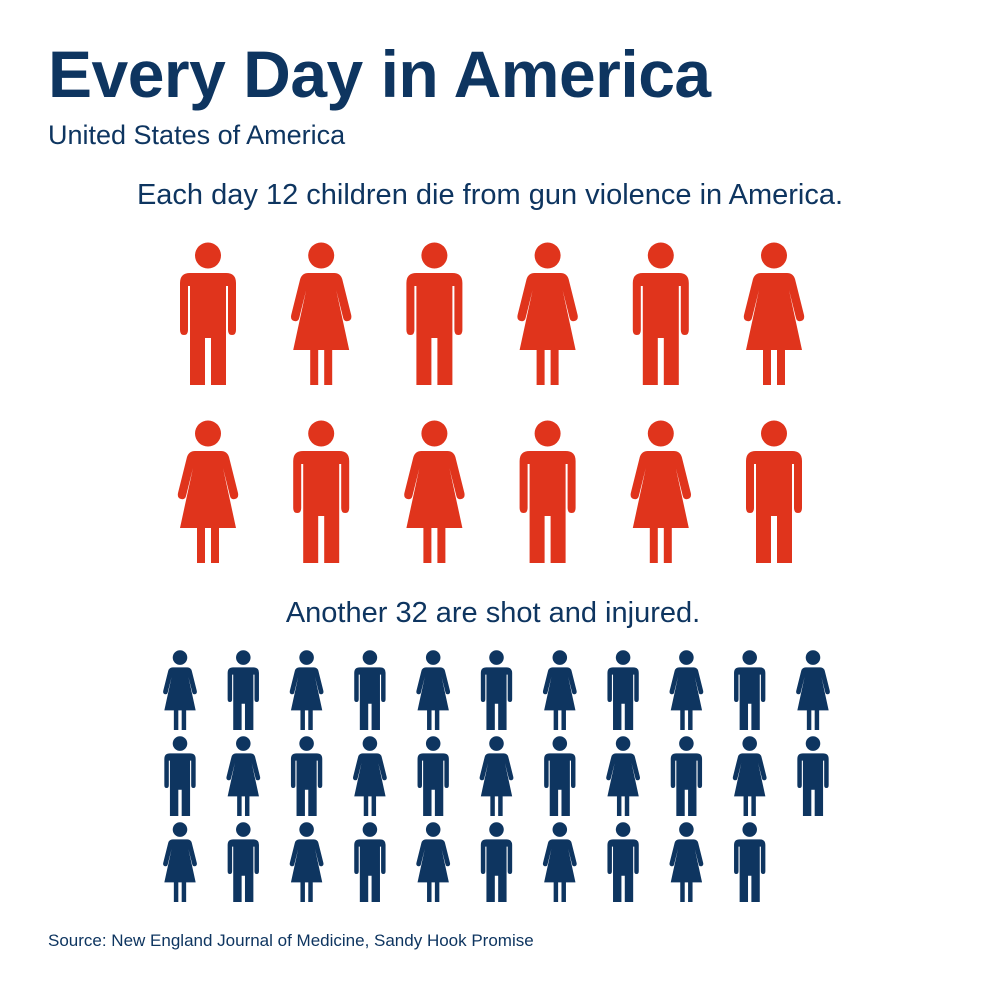 The image size is (1000, 1000). What do you see at coordinates (411, 613) in the screenshot?
I see `count: 32` at bounding box center [411, 613].